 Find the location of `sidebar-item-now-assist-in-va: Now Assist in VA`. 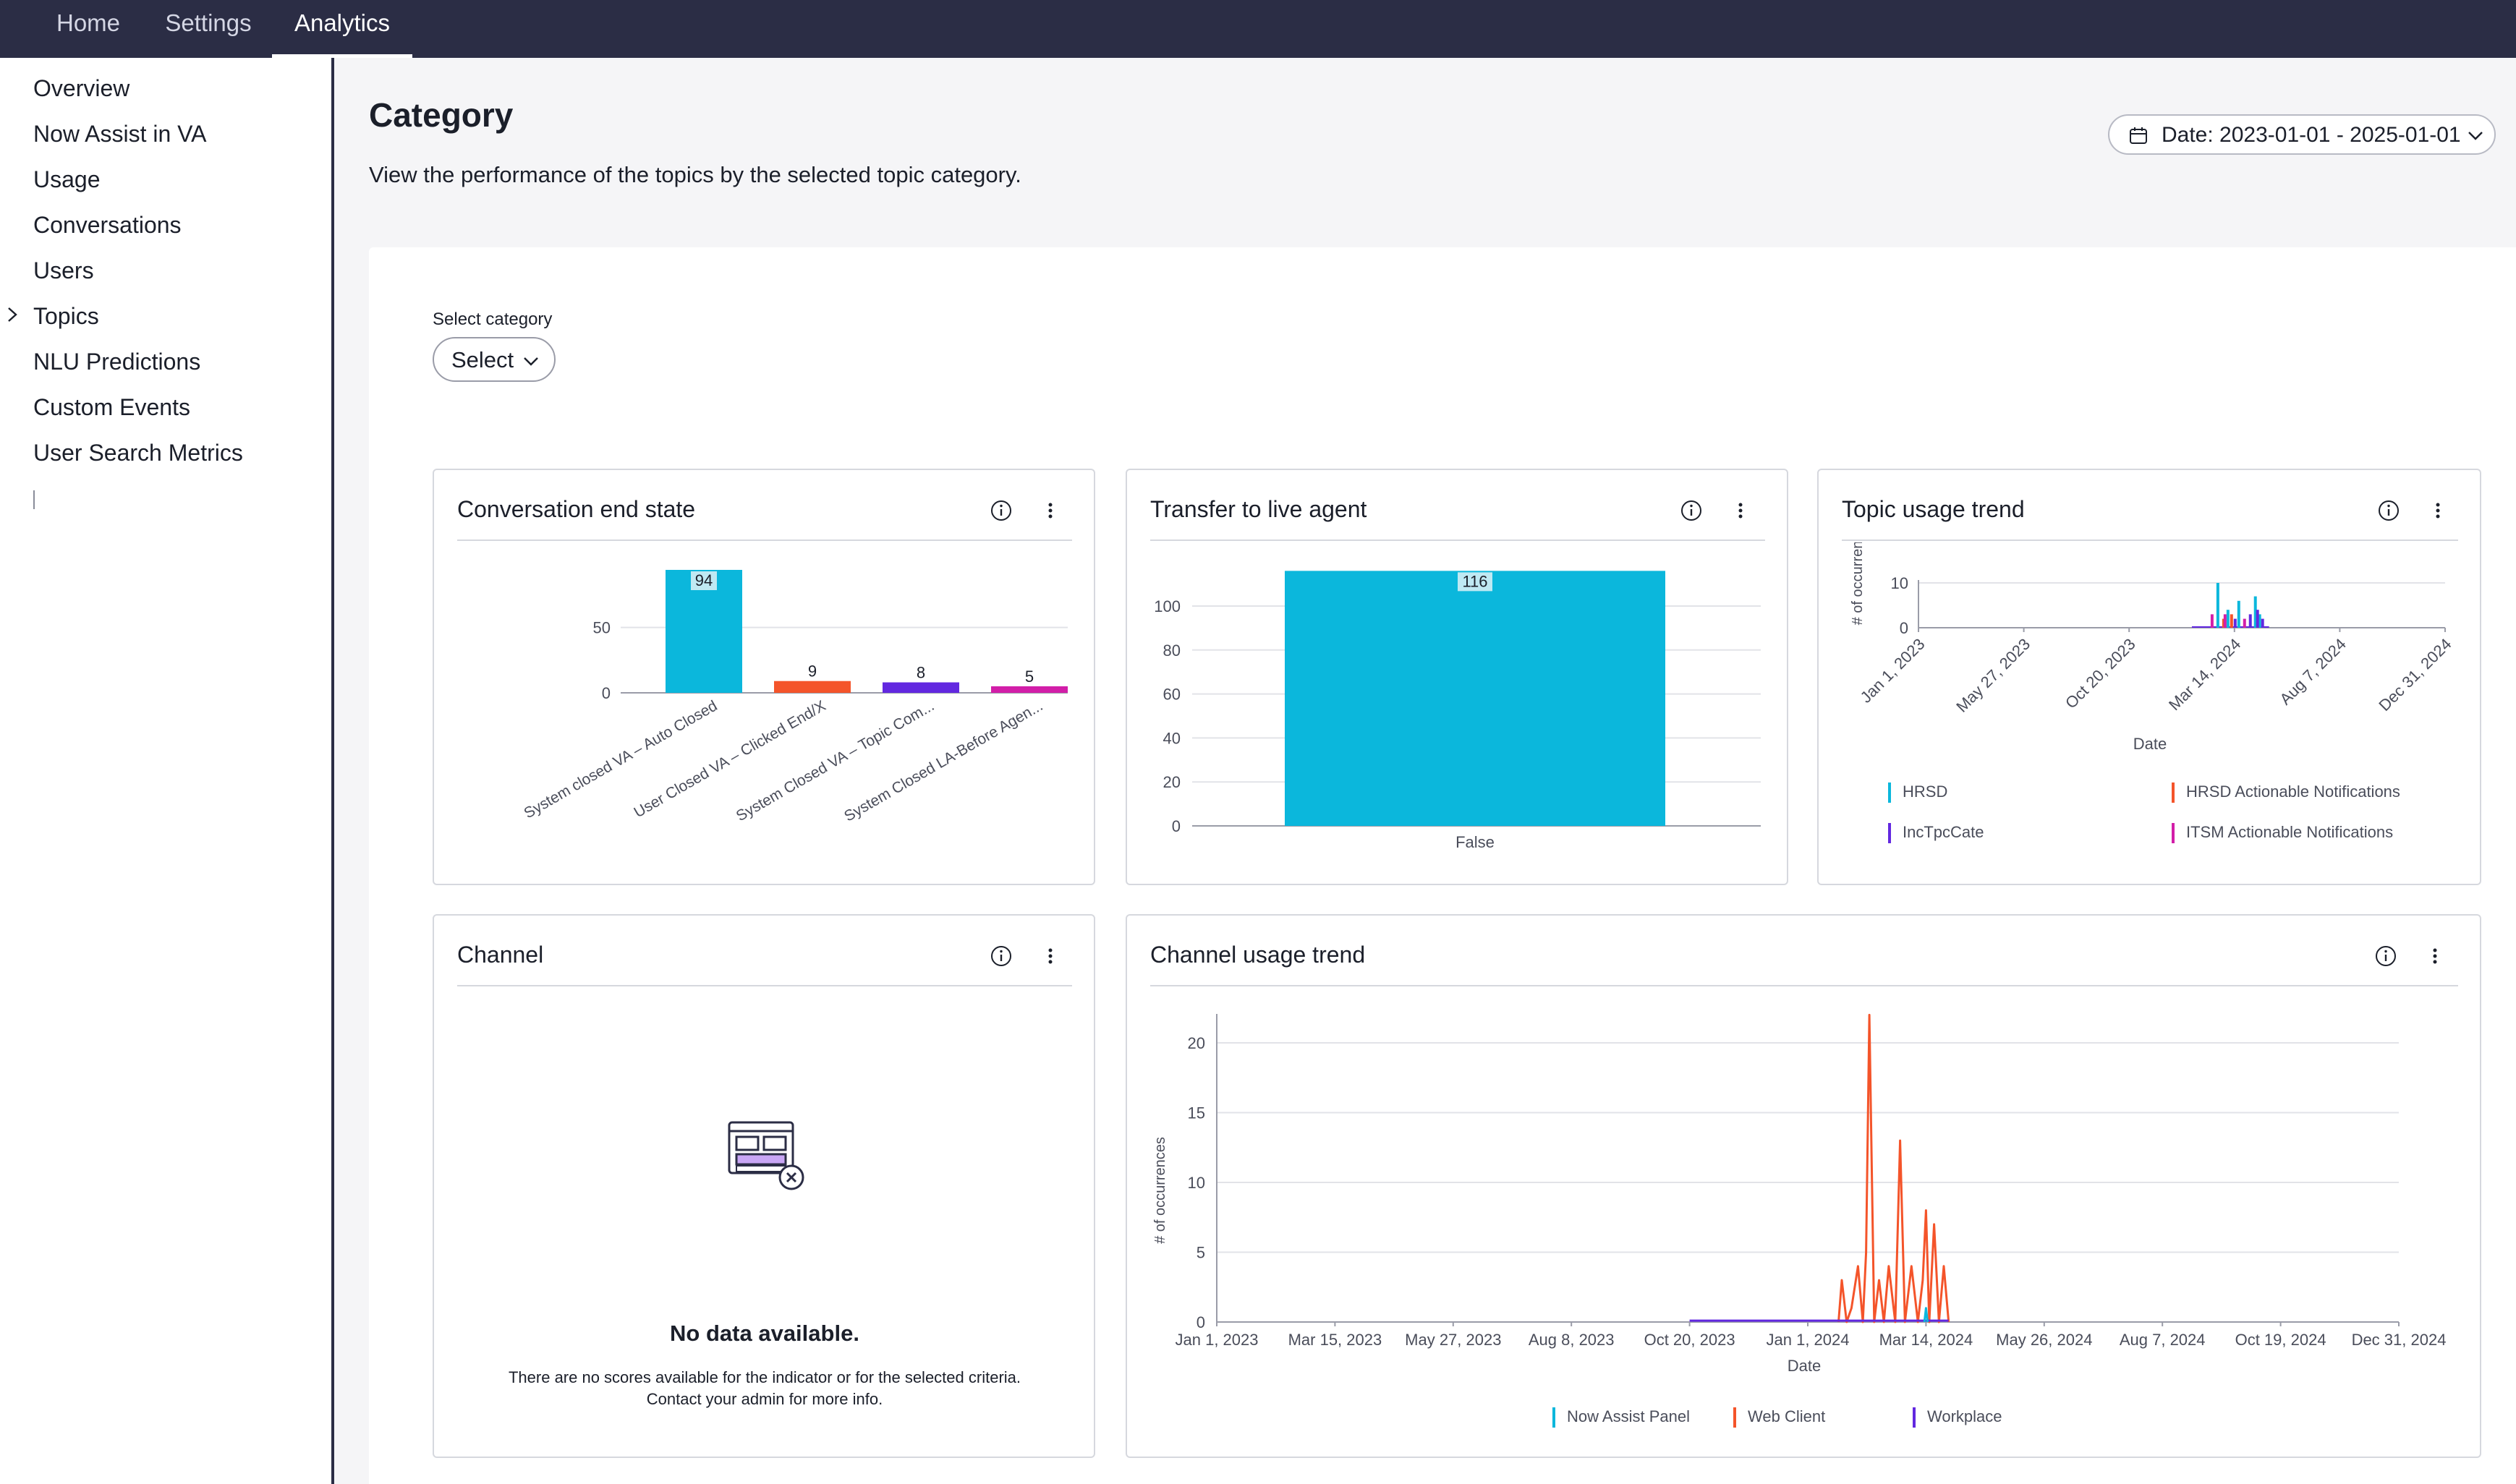

sidebar-item-now-assist-in-va: Now Assist in VA is located at coordinates (120, 134).